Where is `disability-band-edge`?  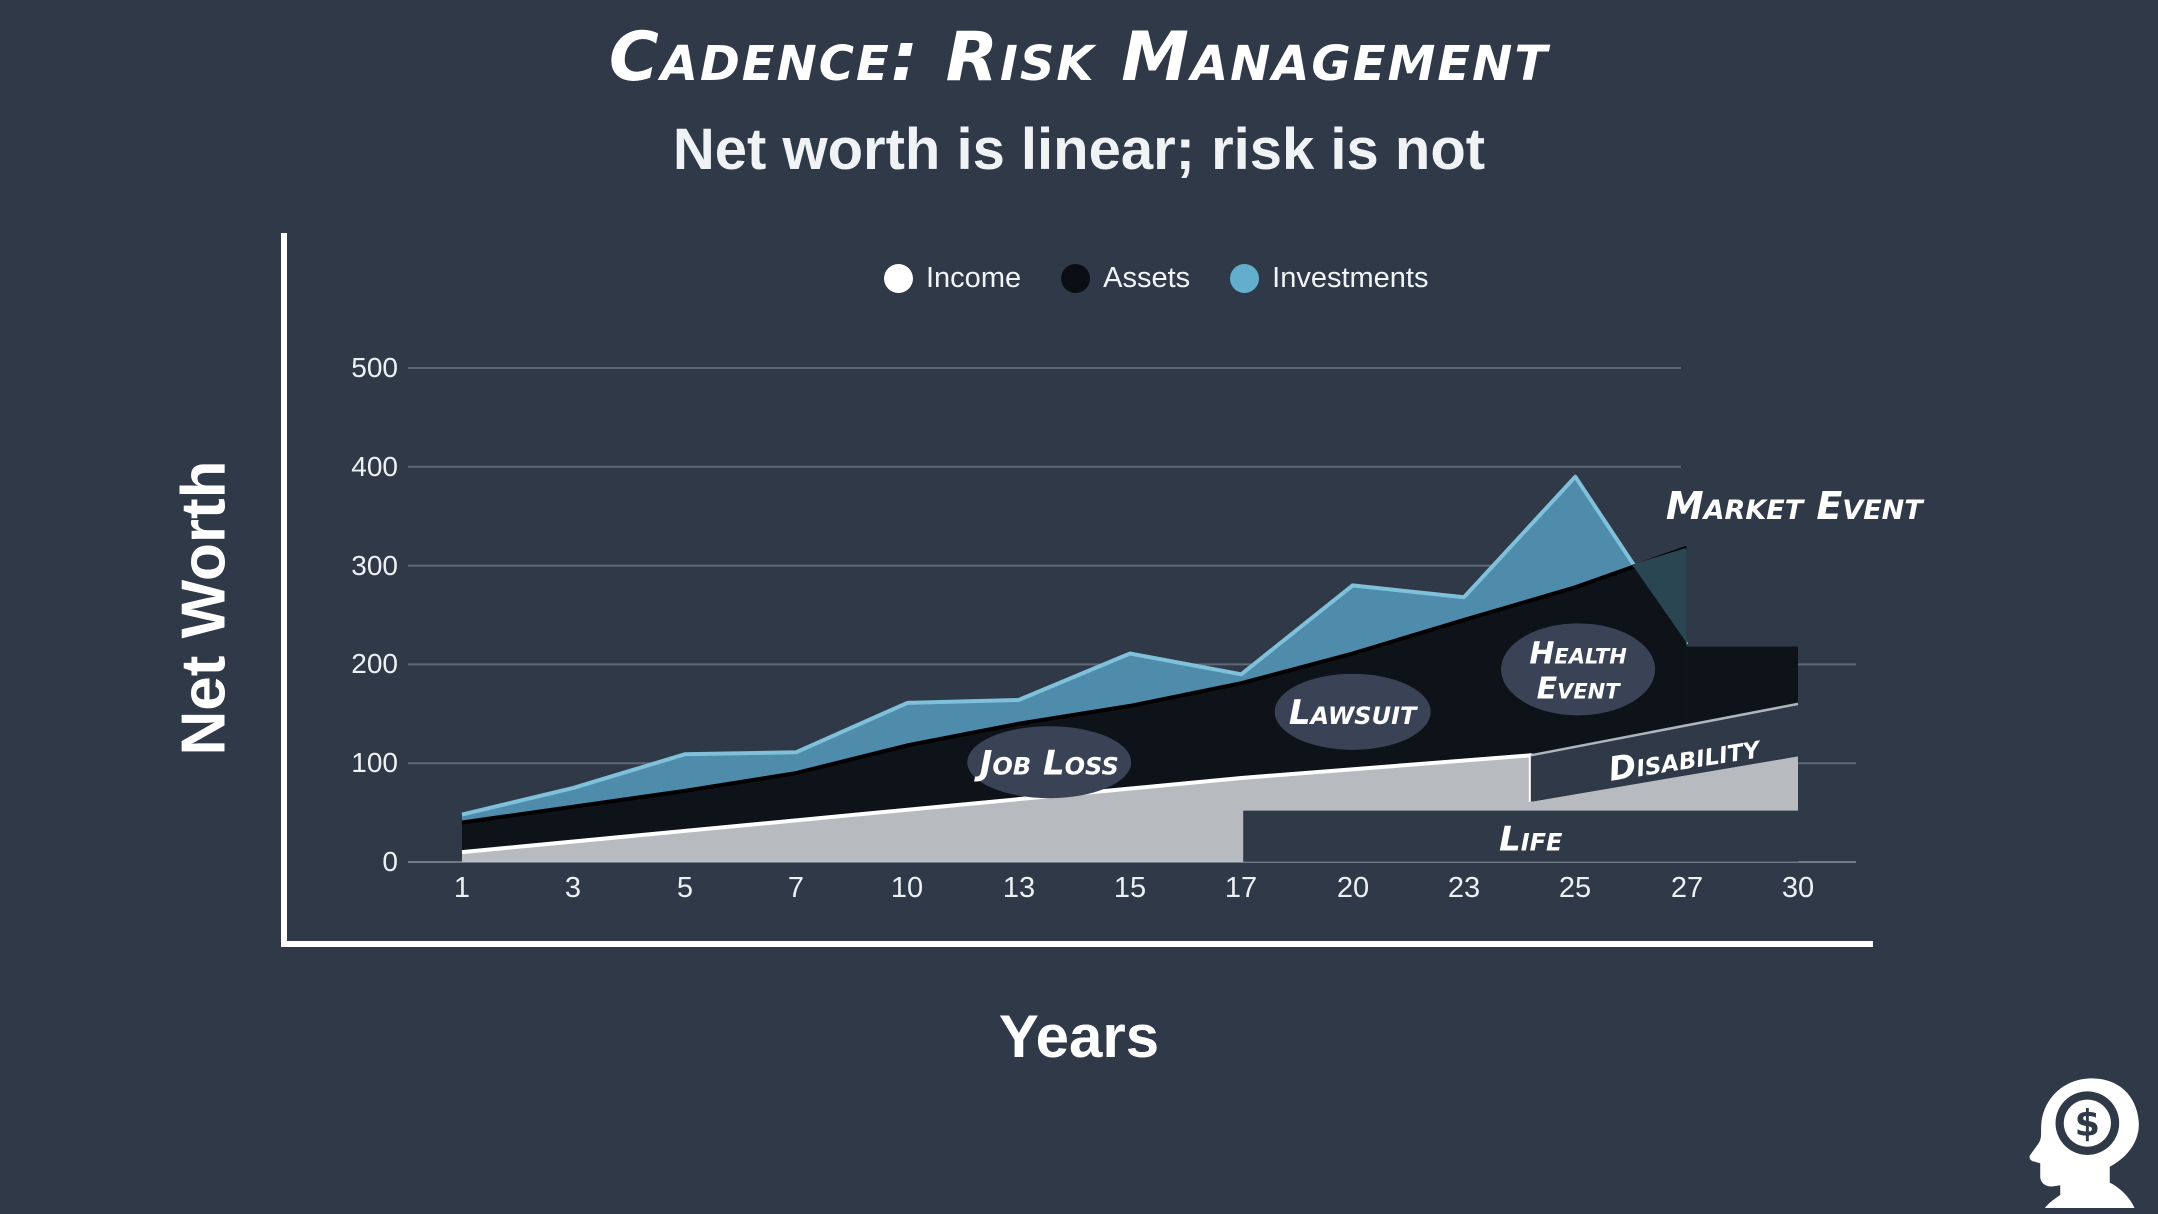
disability-band-edge is located at coordinates (1664, 729).